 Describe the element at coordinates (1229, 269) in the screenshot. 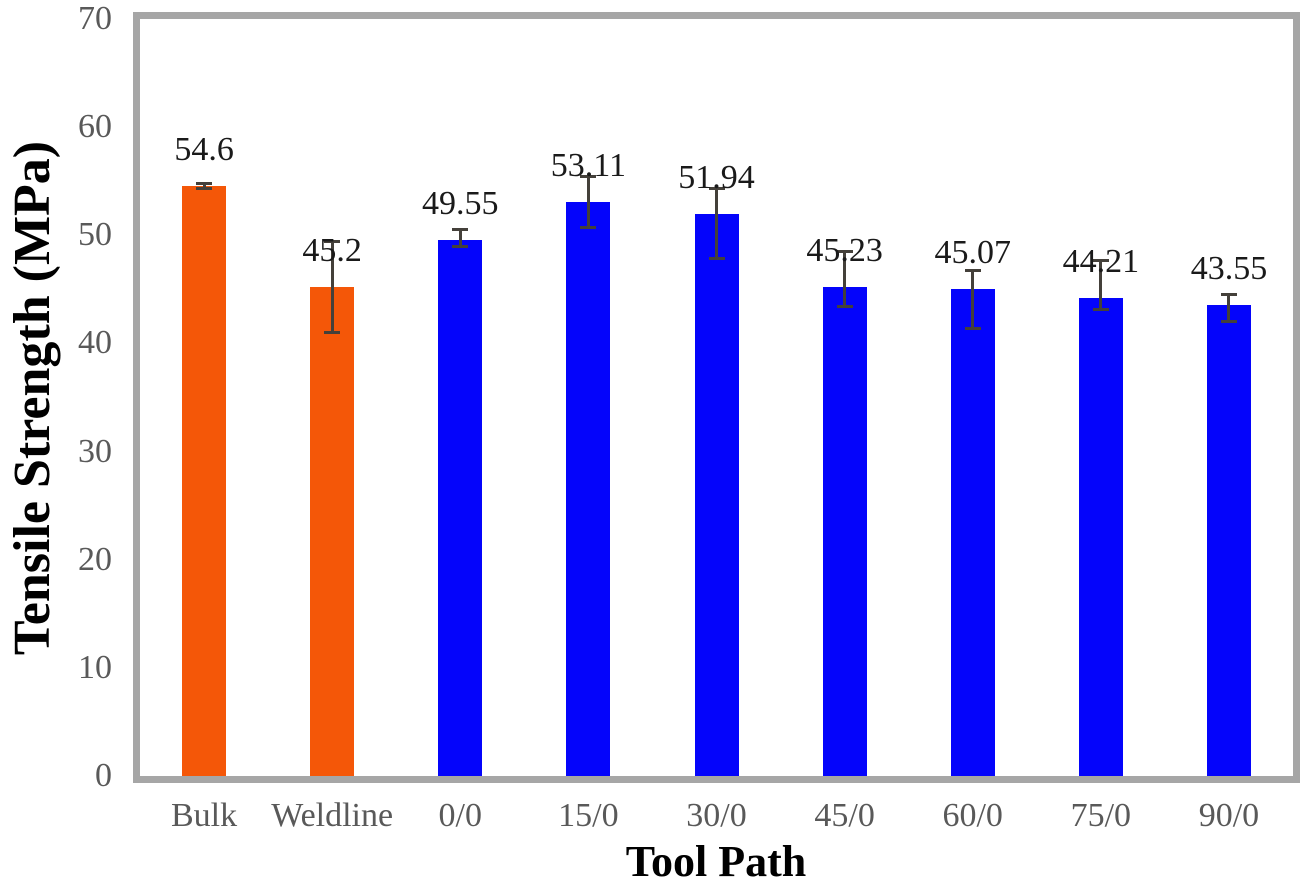

I see `bar-value-label: 43.55` at that location.